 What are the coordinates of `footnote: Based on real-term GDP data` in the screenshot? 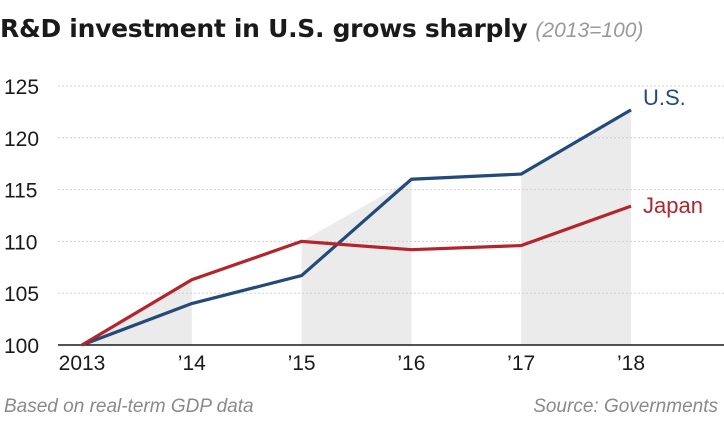 It's located at (129, 406).